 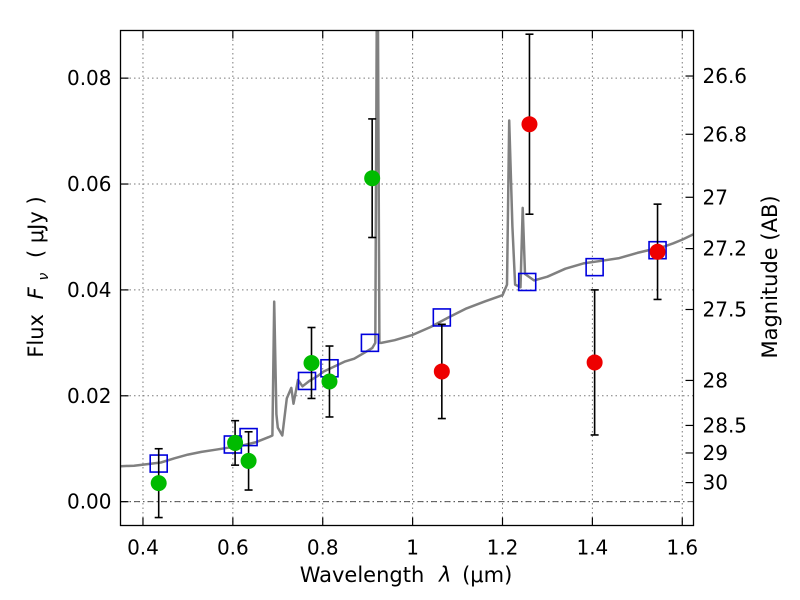 I want to click on magnitude-axis-ticks: 26.6 26.8 27 27.2 27.5 28 28.5 29 30, so click(x=716, y=279).